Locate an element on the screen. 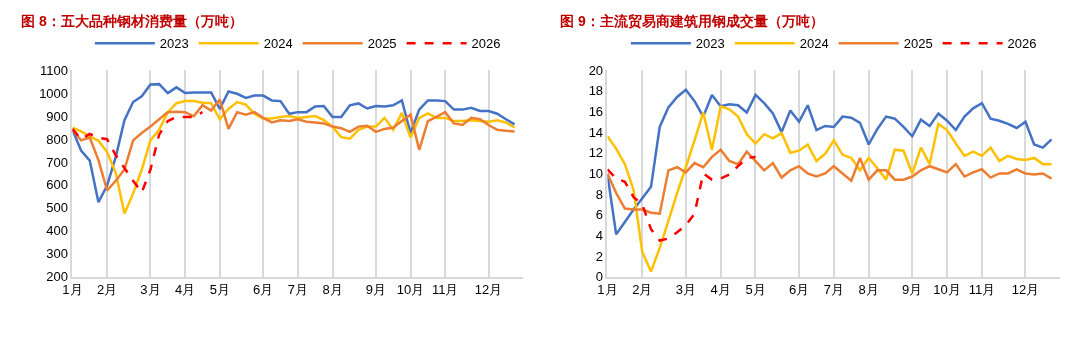  y-tick-label: 400 is located at coordinates (57, 231).